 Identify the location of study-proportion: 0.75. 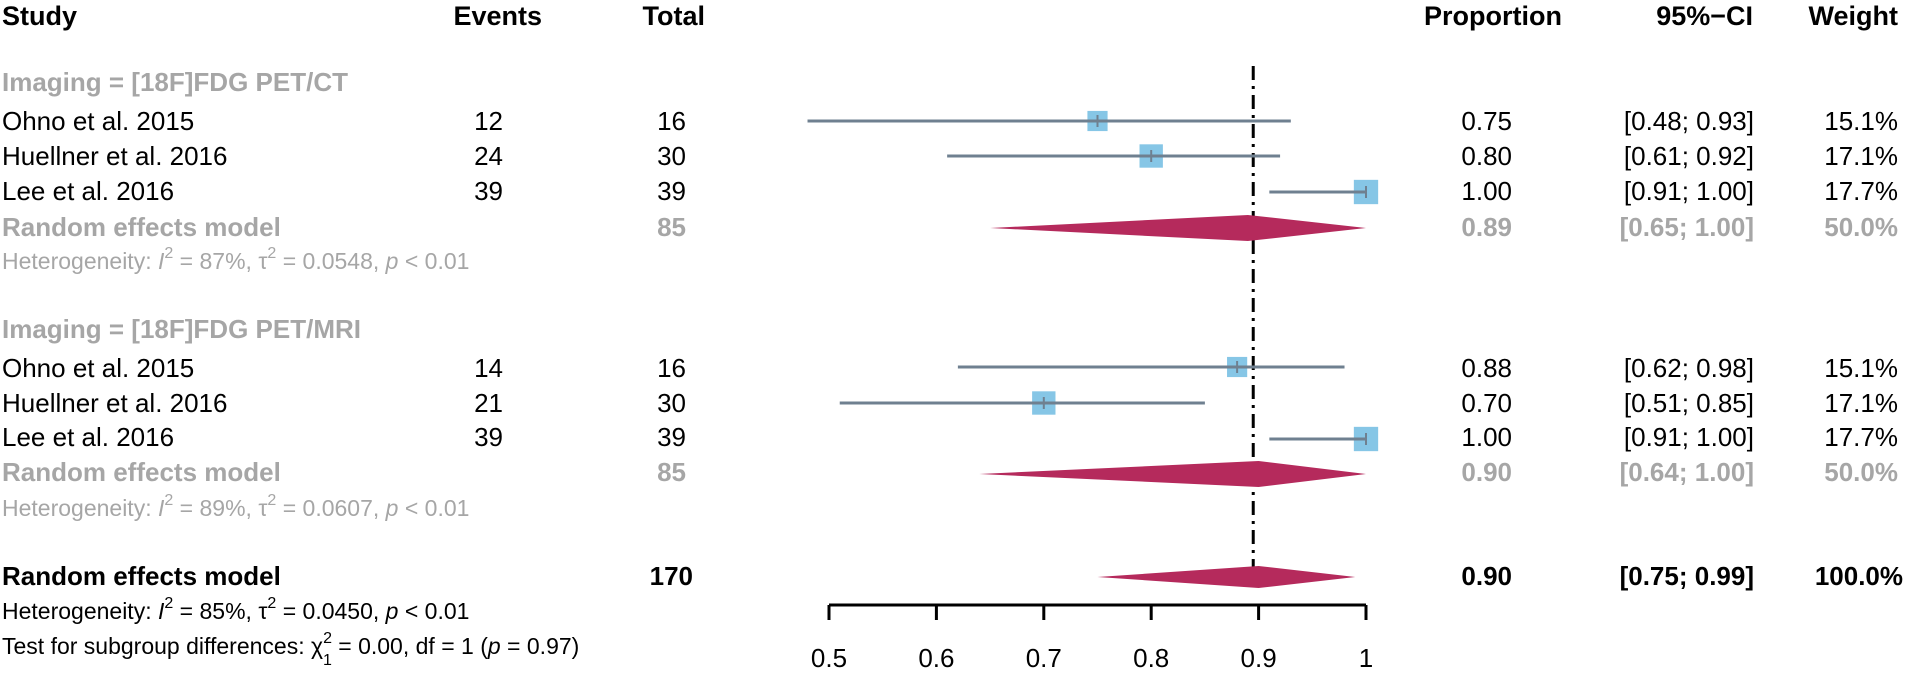
(1486, 121).